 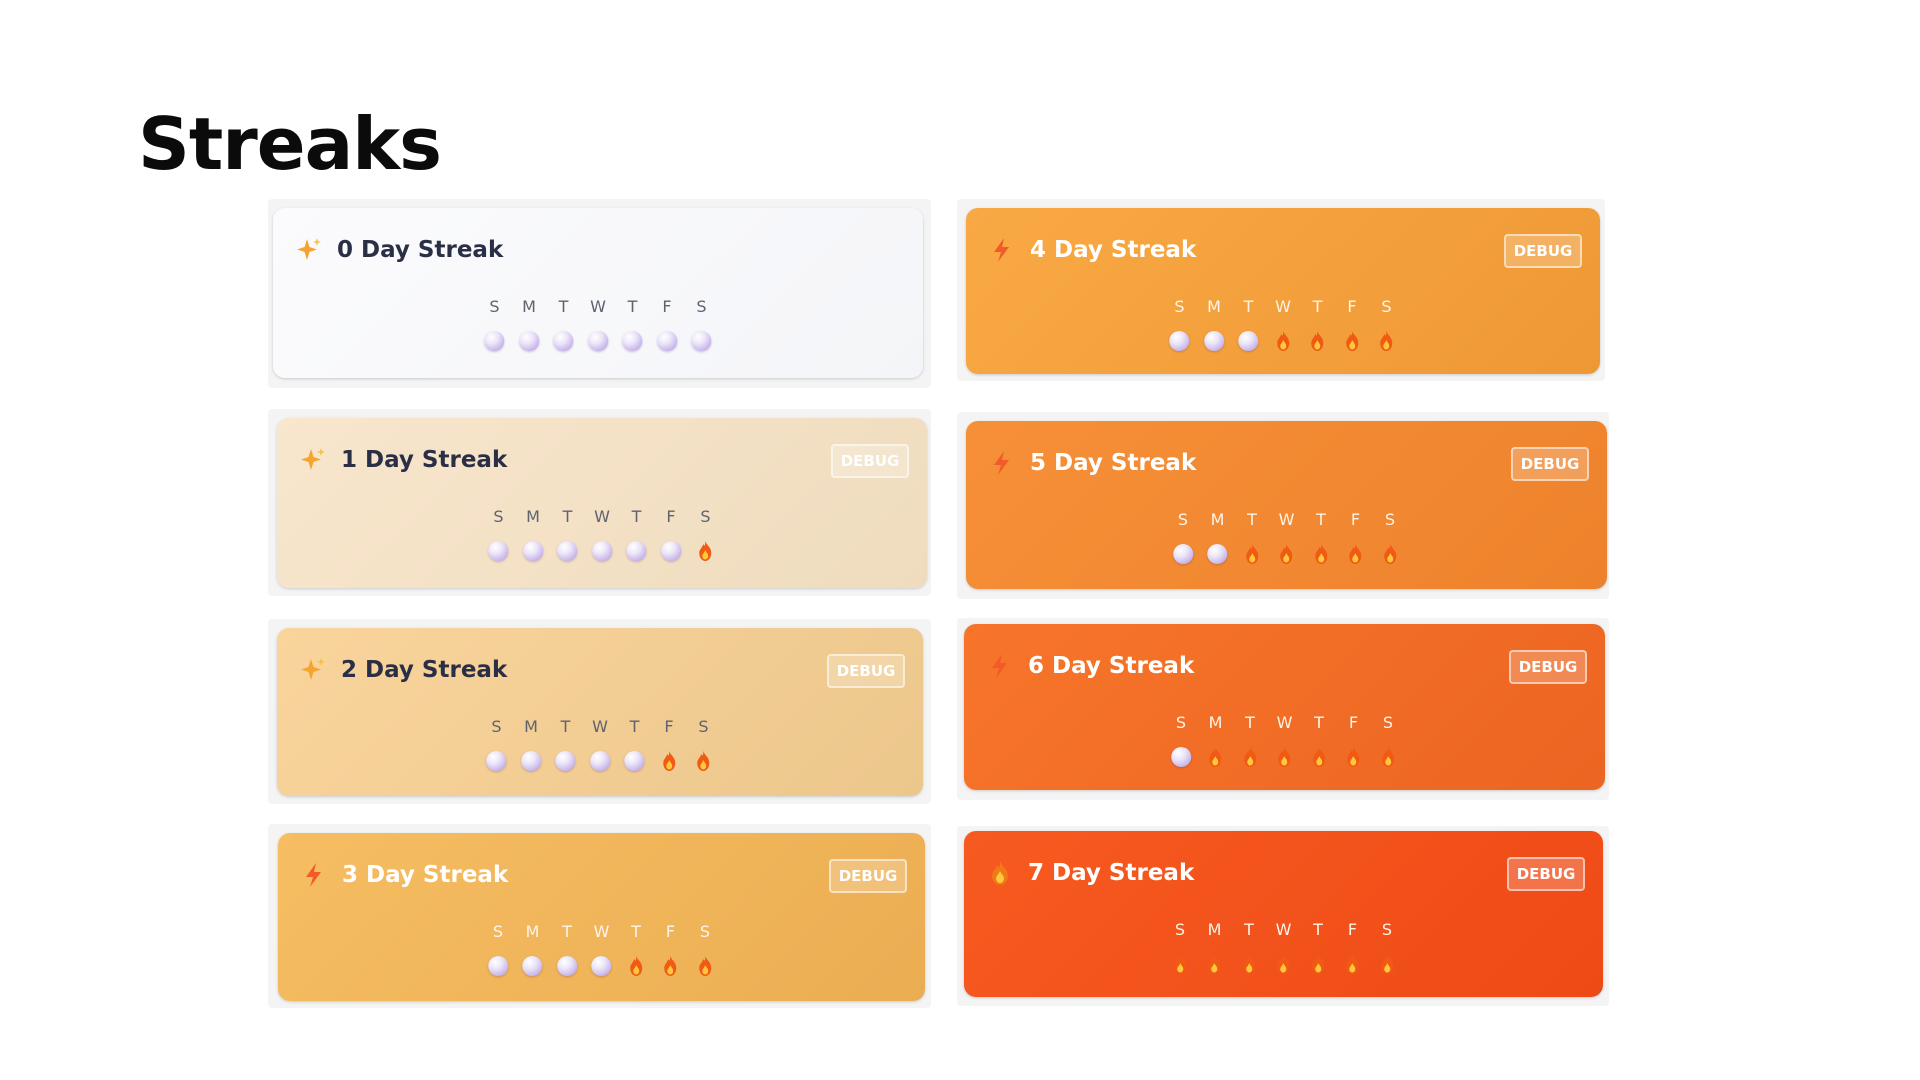 What do you see at coordinates (1113, 463) in the screenshot?
I see `card-title: 5 Day Streak` at bounding box center [1113, 463].